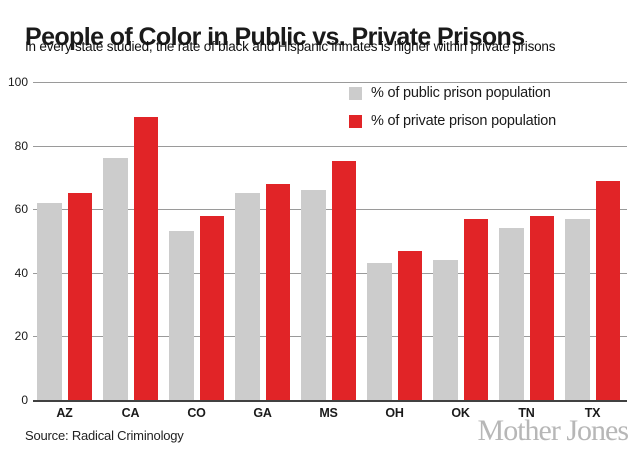  I want to click on bar-group-TN, so click(526, 308).